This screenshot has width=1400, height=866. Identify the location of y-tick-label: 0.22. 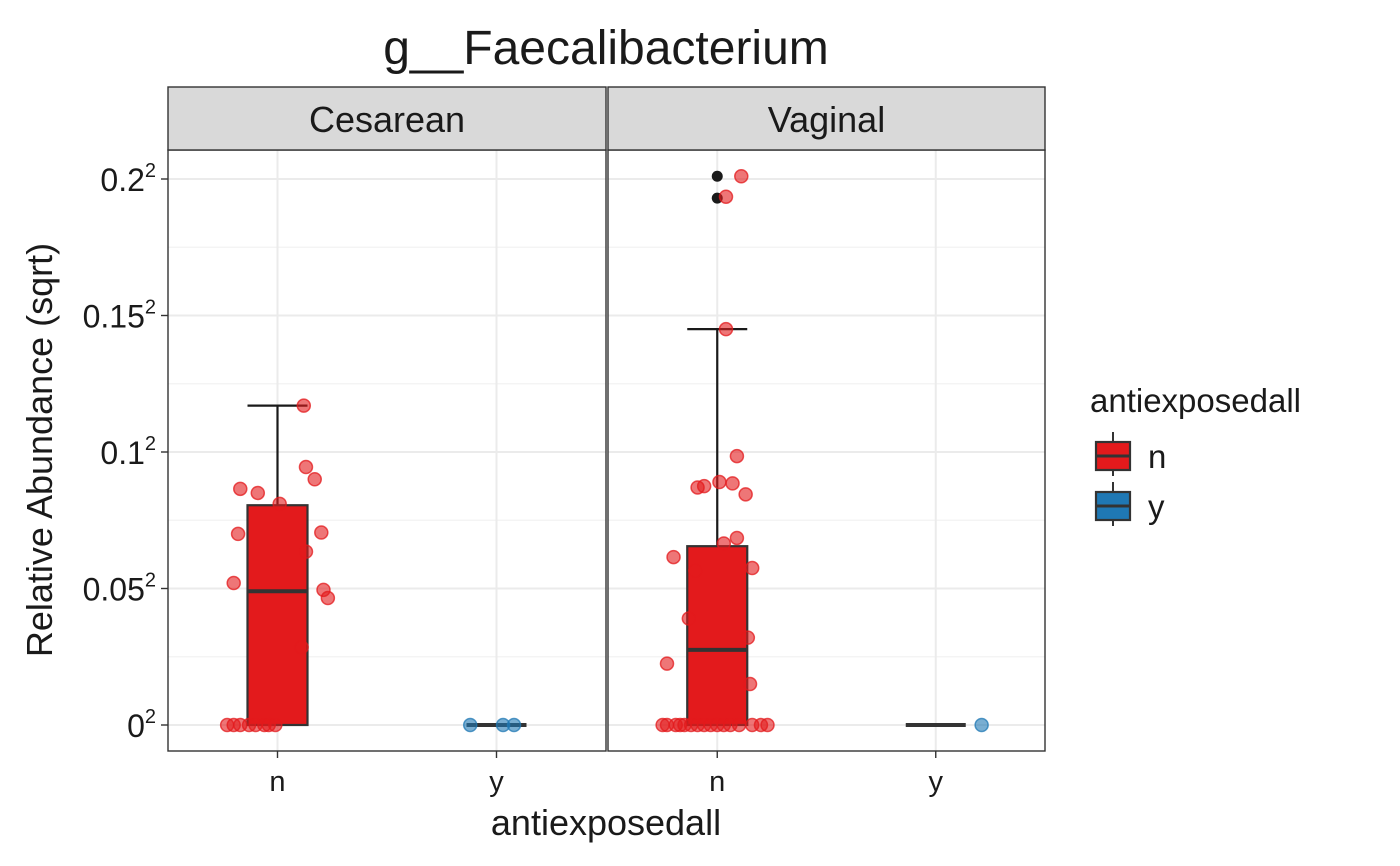
(128, 179).